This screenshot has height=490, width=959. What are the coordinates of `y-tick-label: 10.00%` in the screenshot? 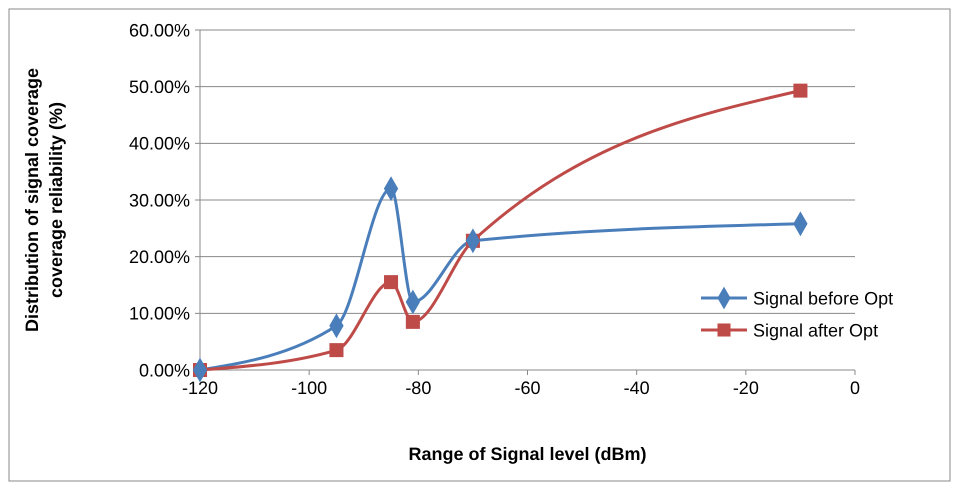 It's located at (159, 314).